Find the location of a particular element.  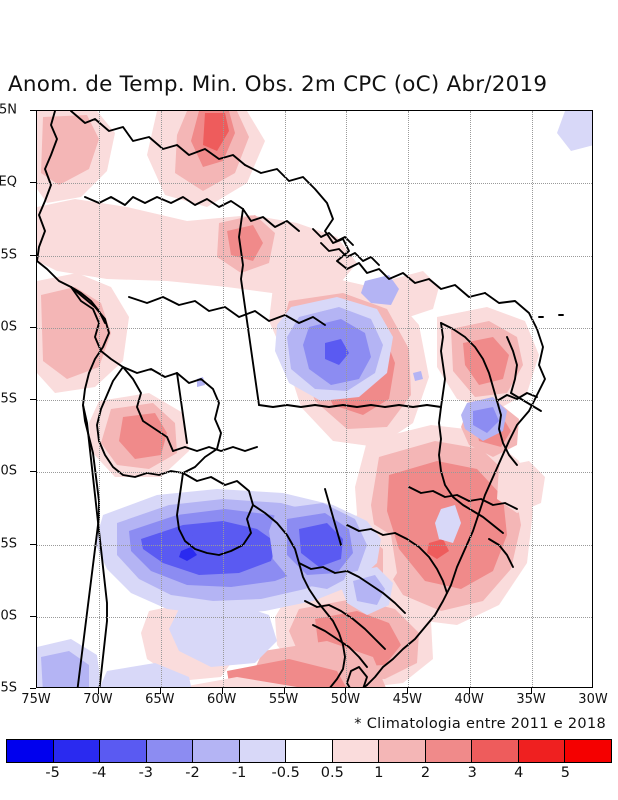

colorbar-label-2: 2 is located at coordinates (425, 773).